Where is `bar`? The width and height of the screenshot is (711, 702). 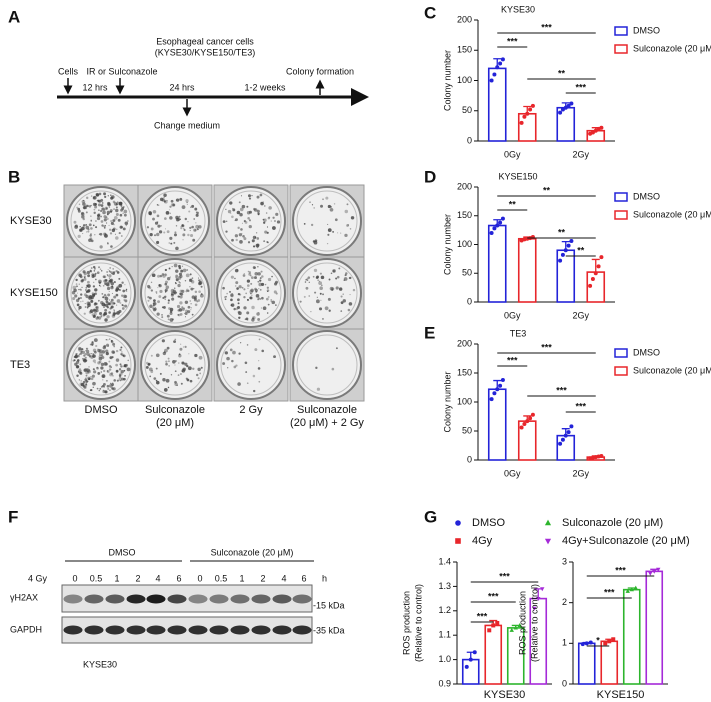 bar is located at coordinates (654, 627).